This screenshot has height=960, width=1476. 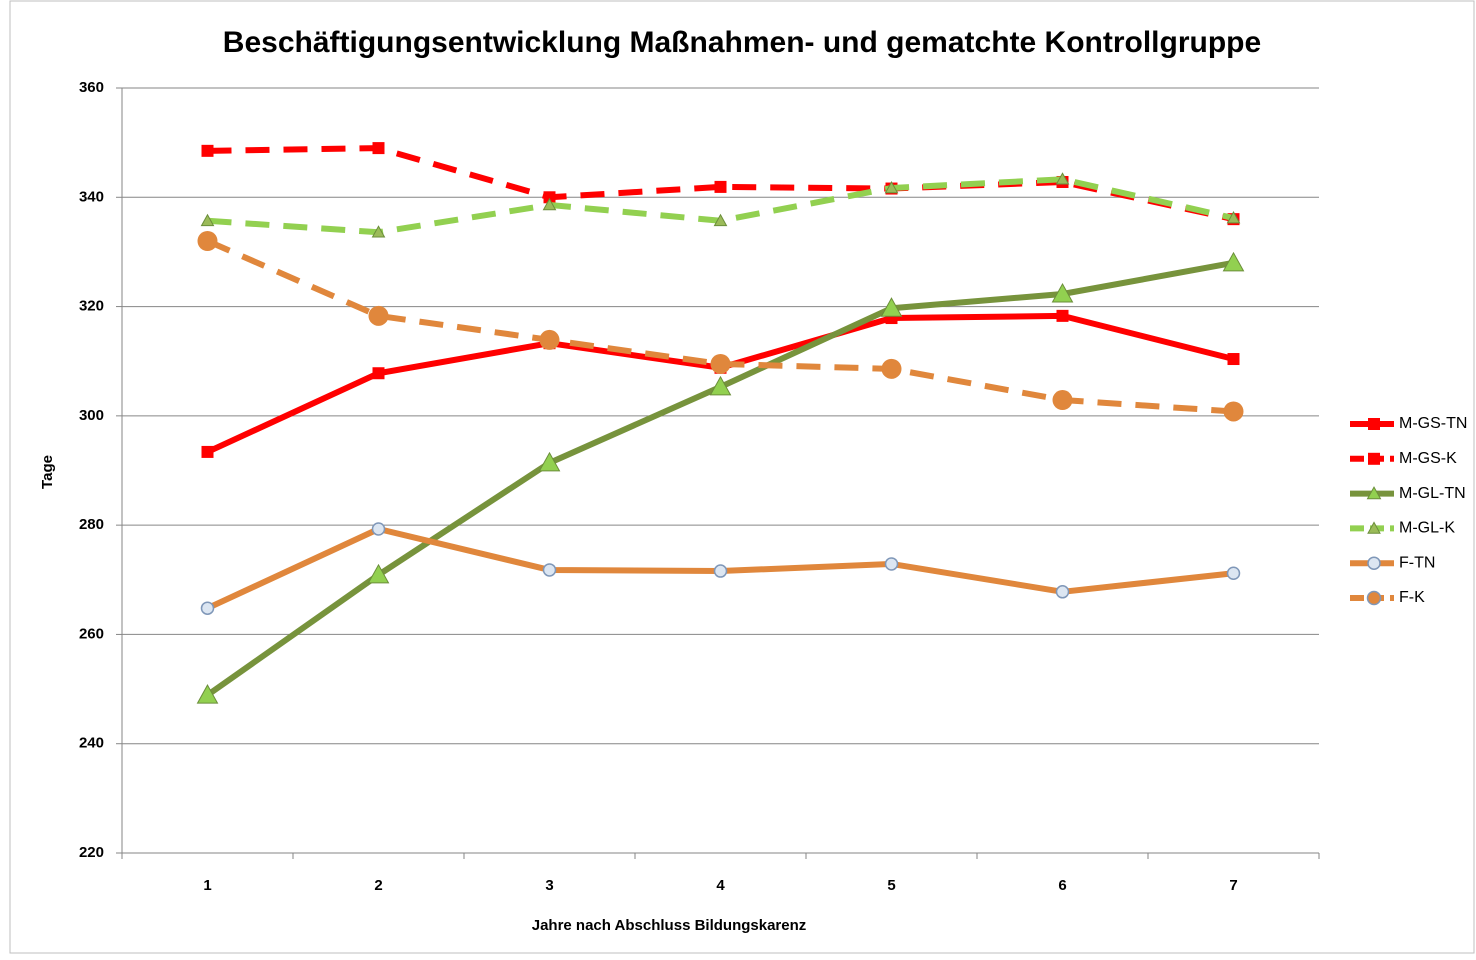 I want to click on y-tick-label: 260, so click(x=91, y=633).